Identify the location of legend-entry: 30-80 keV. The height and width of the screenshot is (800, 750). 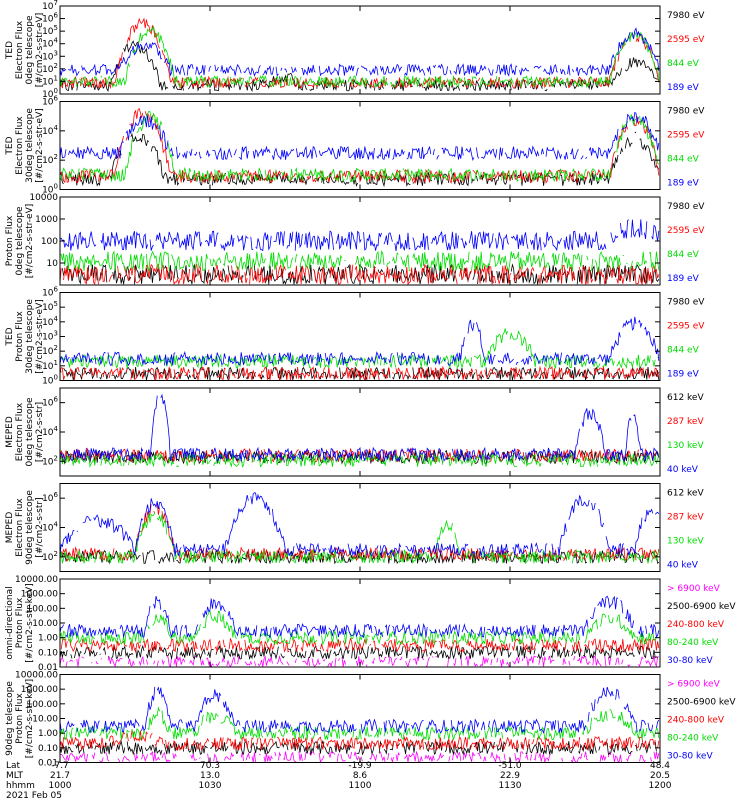
(690, 757).